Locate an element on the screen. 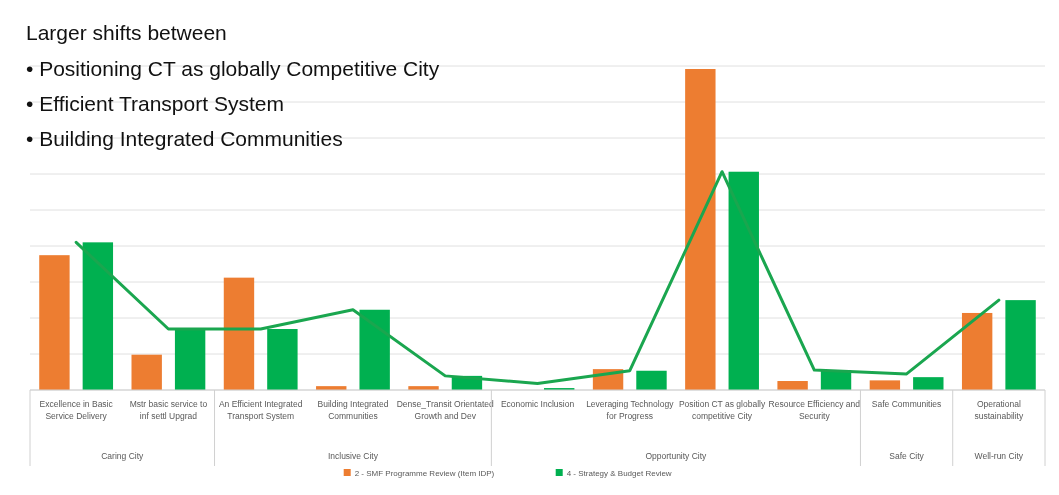 The width and height of the screenshot is (1059, 495). text: Safe City is located at coordinates (907, 456).